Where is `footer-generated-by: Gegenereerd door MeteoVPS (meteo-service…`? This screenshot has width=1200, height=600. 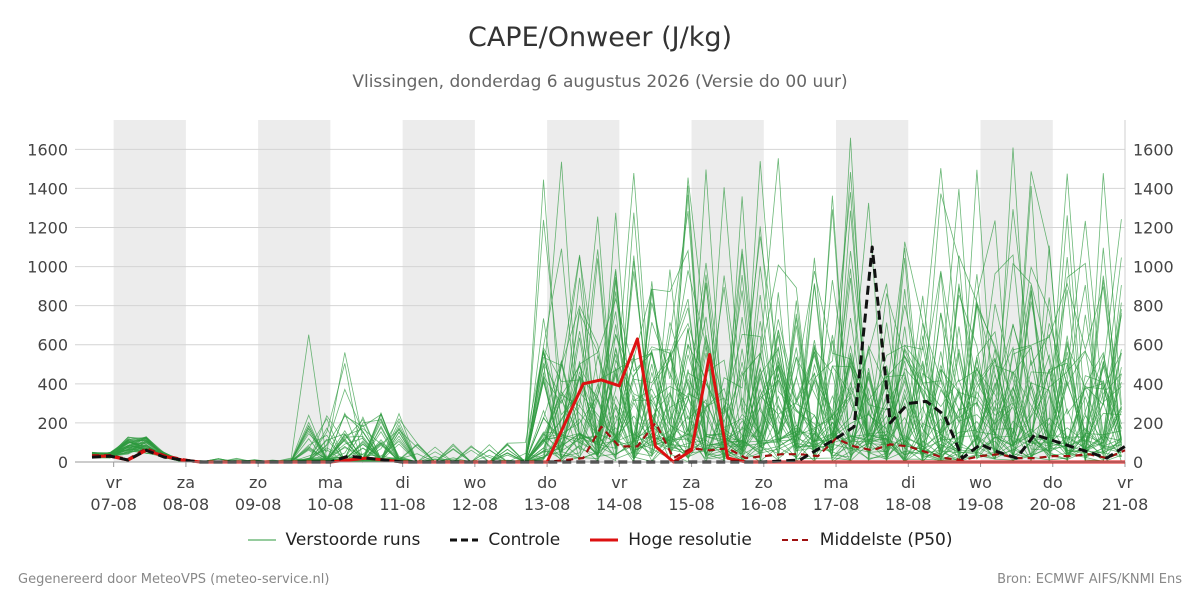 footer-generated-by: Gegenereerd door MeteoVPS (meteo-service… is located at coordinates (174, 579).